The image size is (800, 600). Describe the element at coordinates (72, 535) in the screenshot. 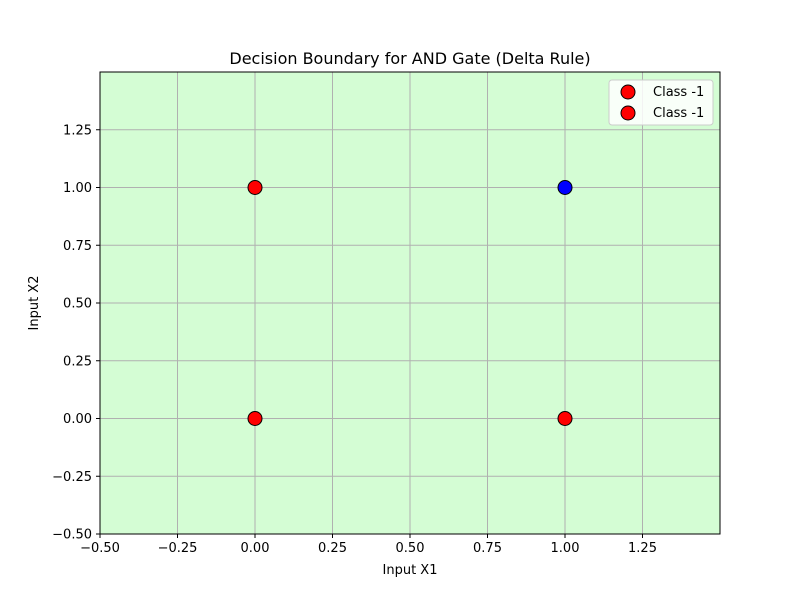

I see `y-tick-label: −0.50` at that location.